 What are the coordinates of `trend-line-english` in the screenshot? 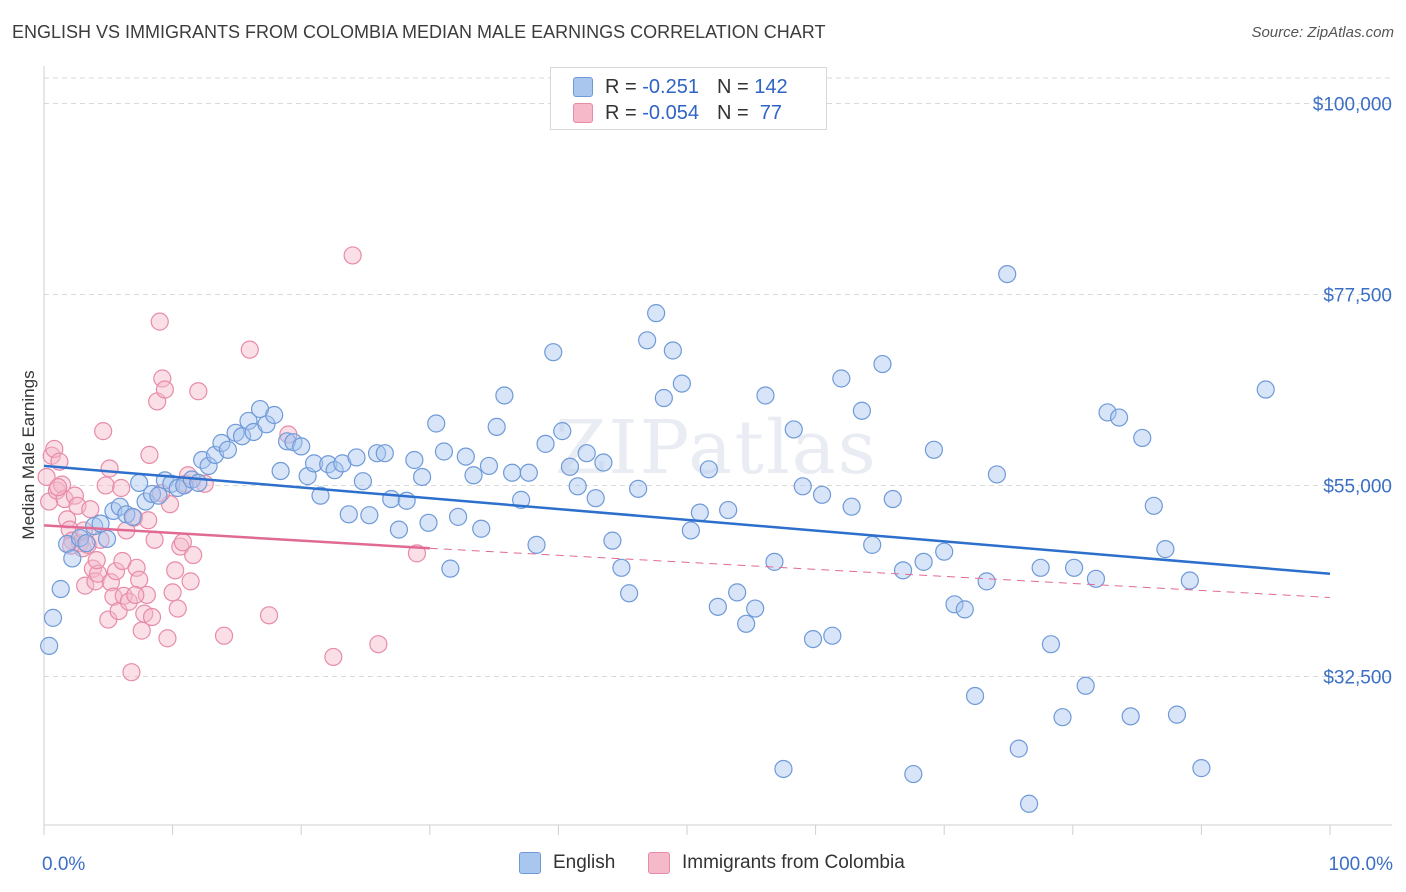 It's located at (687, 519).